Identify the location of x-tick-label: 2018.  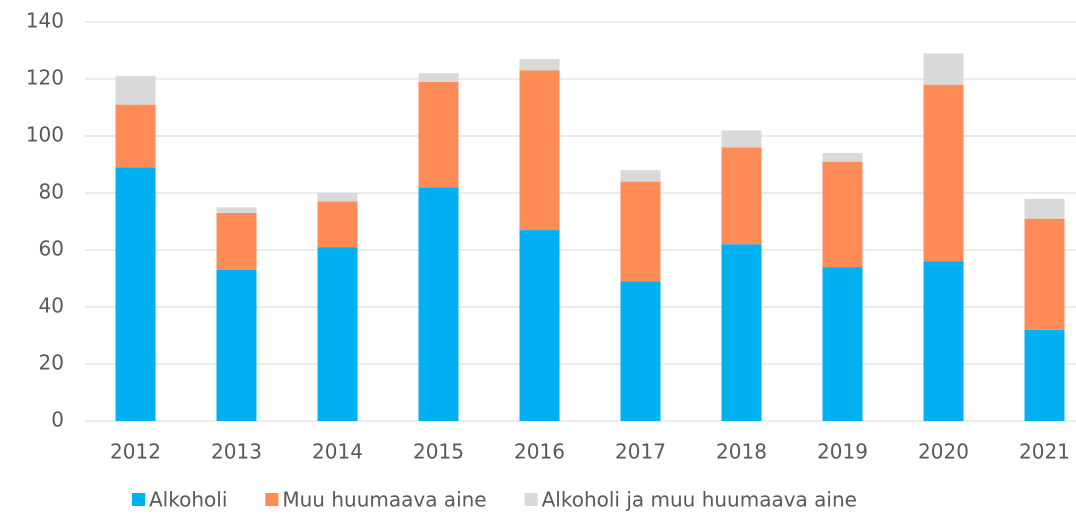
(741, 452).